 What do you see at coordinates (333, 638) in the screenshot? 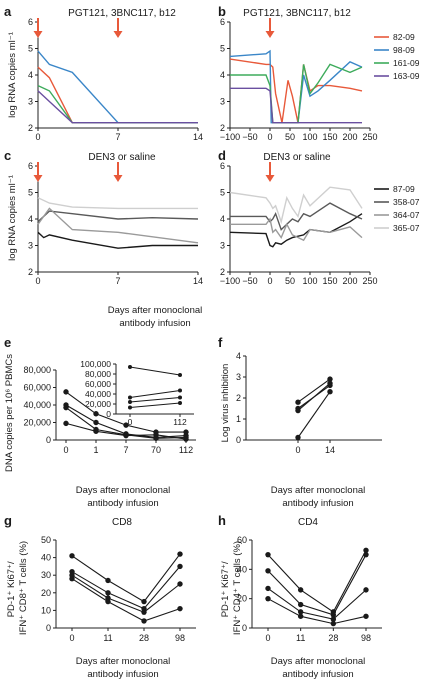
I see `panel-h-xtick-label: 28` at bounding box center [333, 638].